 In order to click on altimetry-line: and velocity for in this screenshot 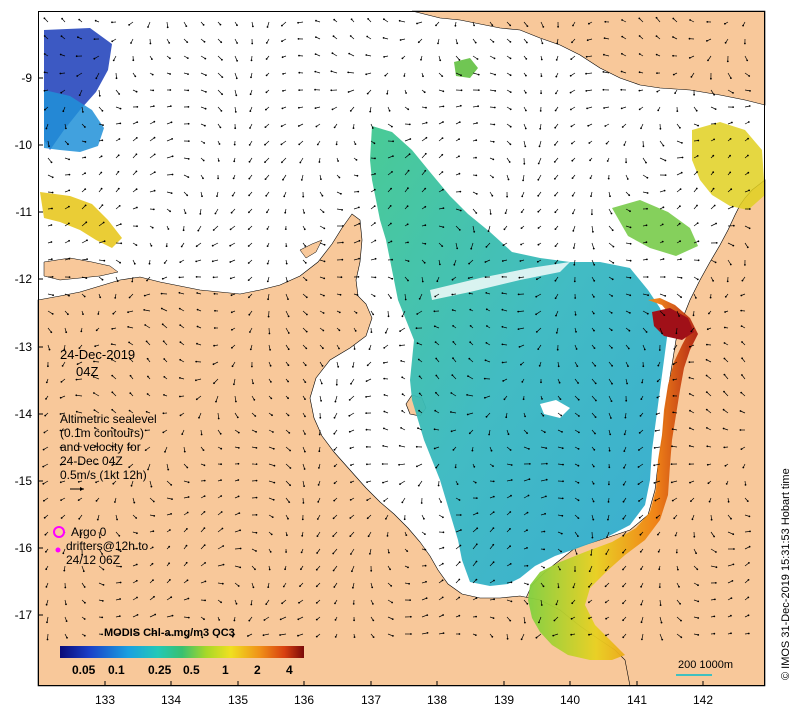, I will do `click(100, 447)`.